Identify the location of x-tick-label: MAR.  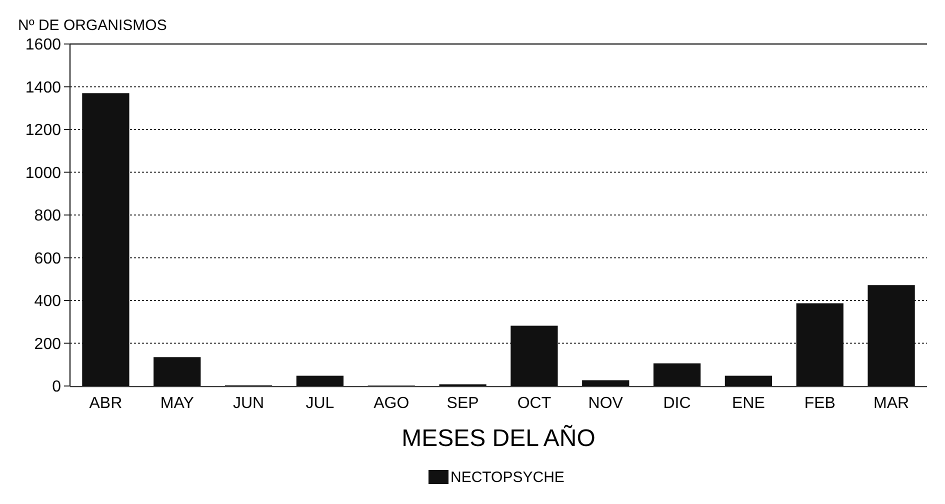
(892, 403).